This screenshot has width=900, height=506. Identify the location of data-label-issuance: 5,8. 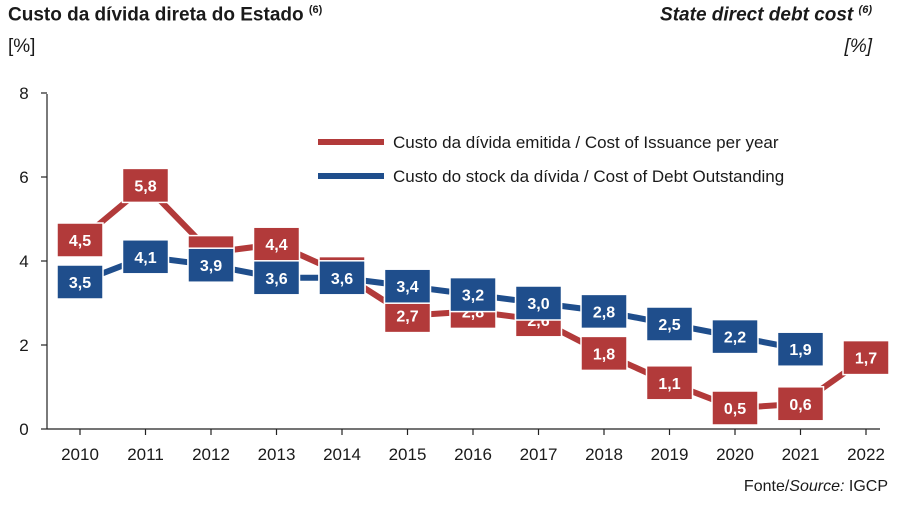
(145, 186).